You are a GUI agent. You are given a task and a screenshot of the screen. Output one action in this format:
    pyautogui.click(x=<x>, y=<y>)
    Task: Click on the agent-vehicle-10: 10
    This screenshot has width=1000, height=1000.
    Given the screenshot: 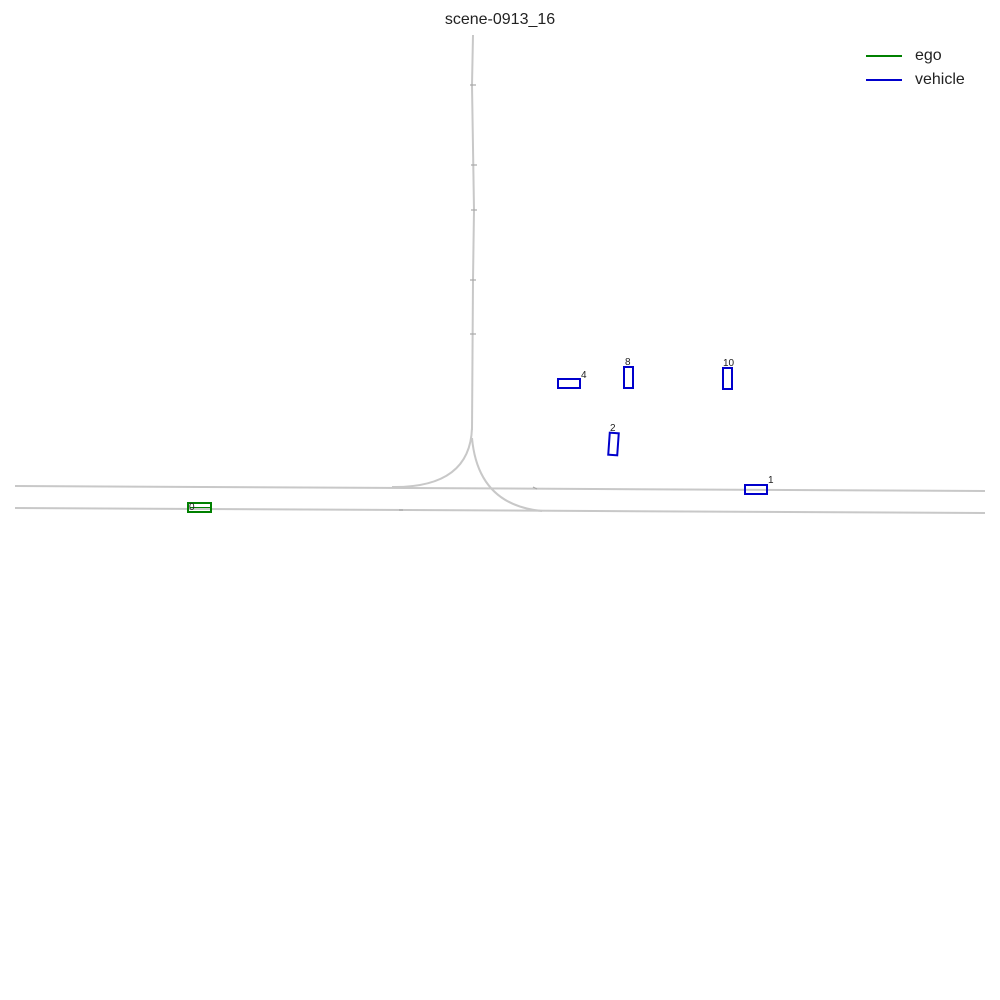 What is the action you would take?
    pyautogui.click(x=728, y=374)
    